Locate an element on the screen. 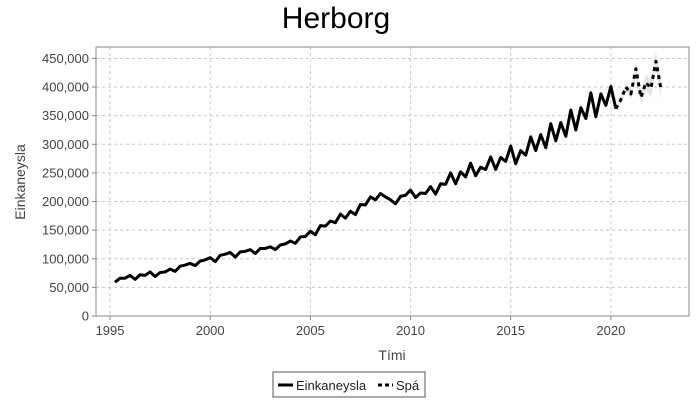  series-line-spa is located at coordinates (638, 84).